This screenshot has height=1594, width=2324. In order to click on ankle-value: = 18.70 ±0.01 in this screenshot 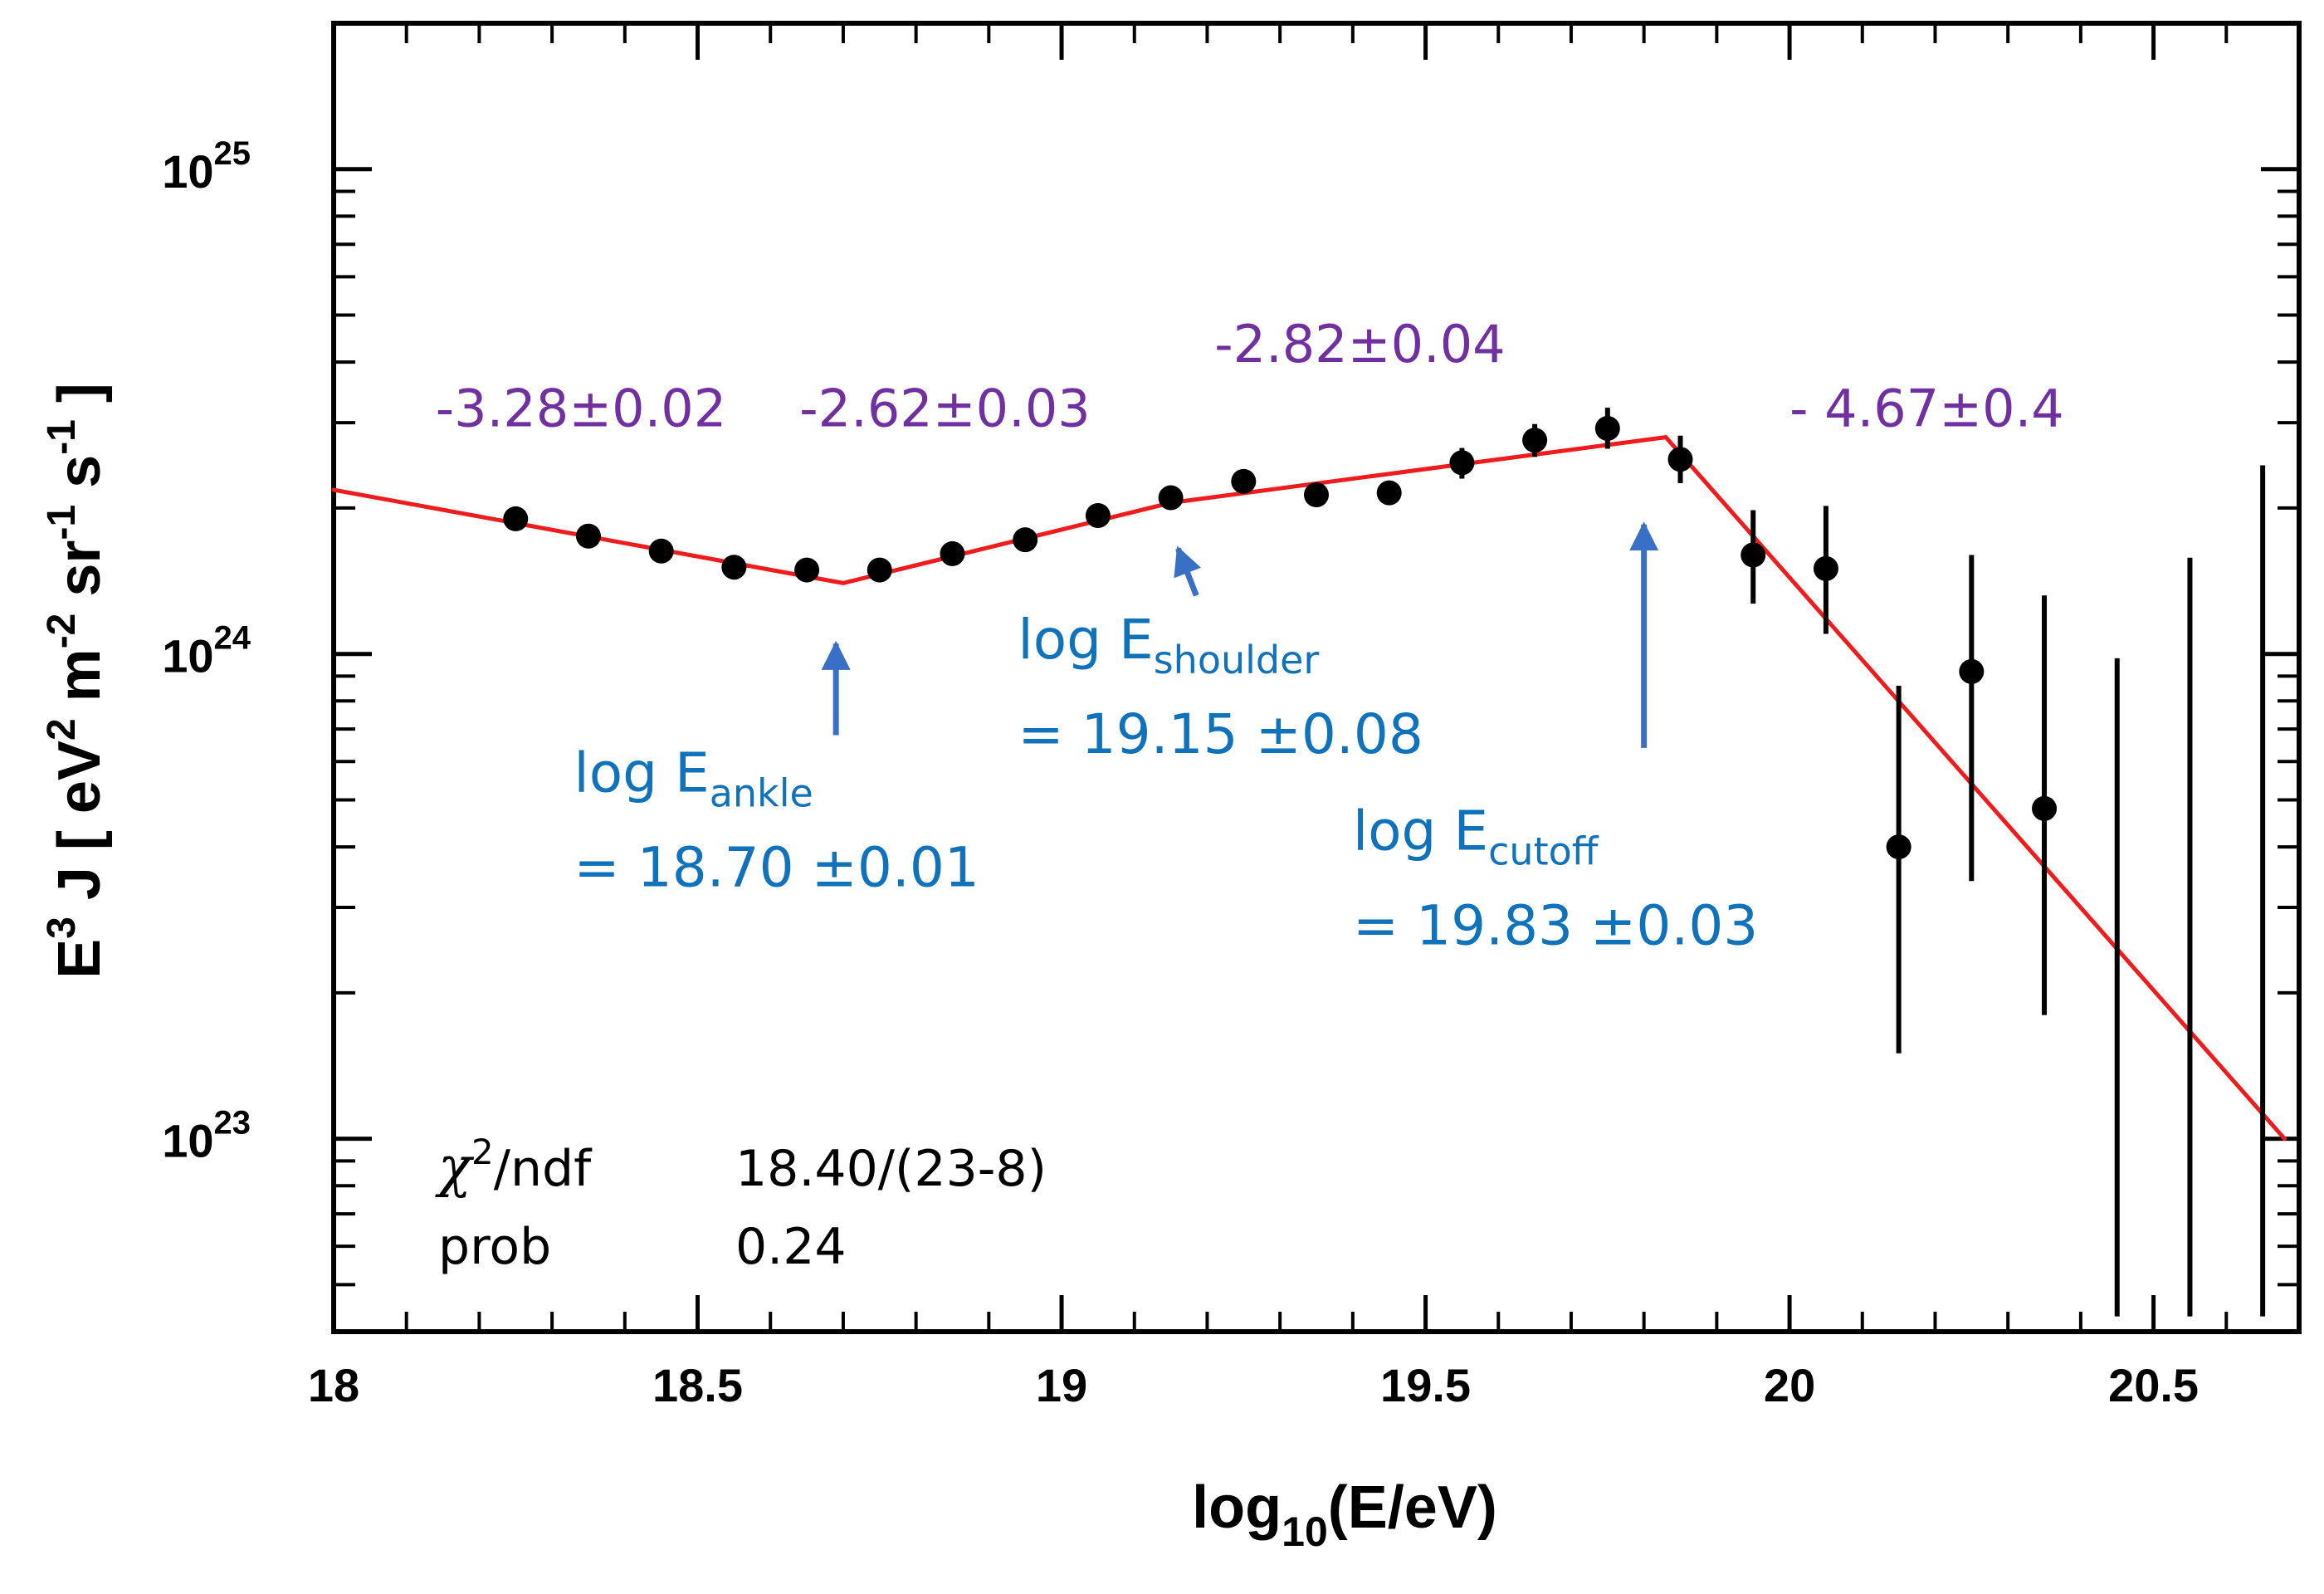, I will do `click(777, 868)`.